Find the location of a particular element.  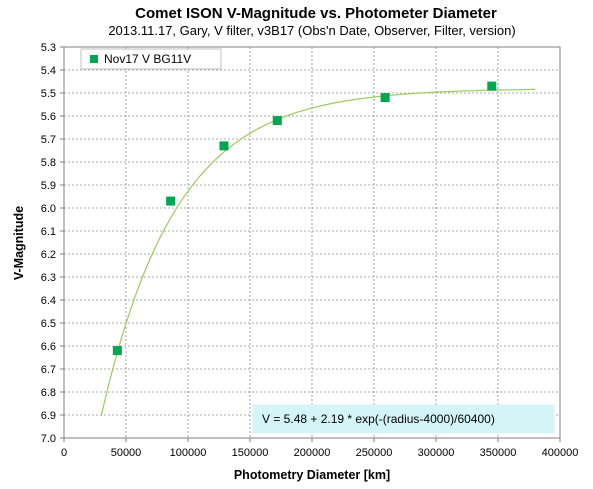

y-axis-title: V-Magnitude is located at coordinates (19, 243).